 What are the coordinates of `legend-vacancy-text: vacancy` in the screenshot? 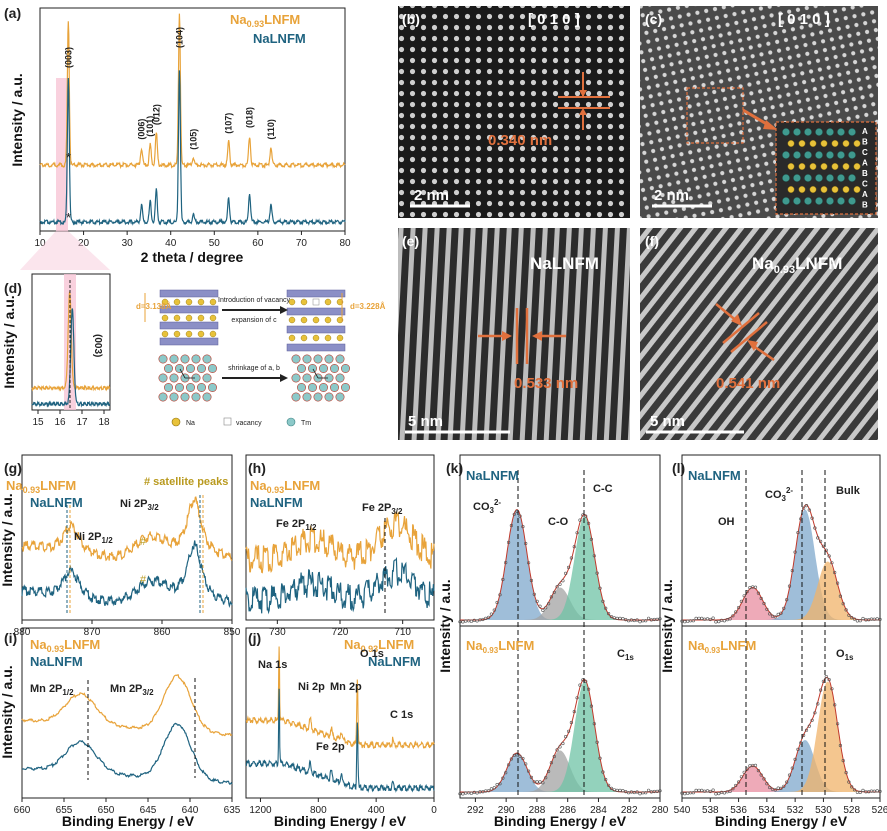 It's located at (249, 423).